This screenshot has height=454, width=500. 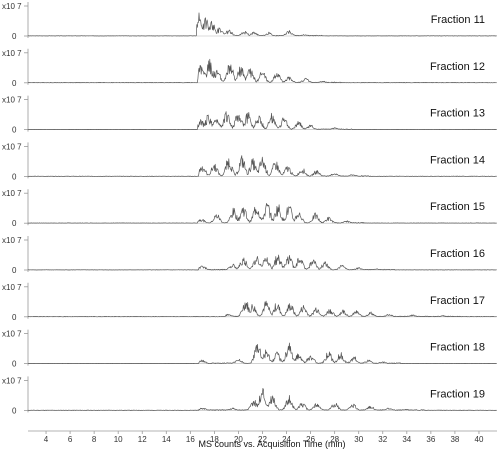 I want to click on series-label: Fraction 17, so click(x=457, y=301).